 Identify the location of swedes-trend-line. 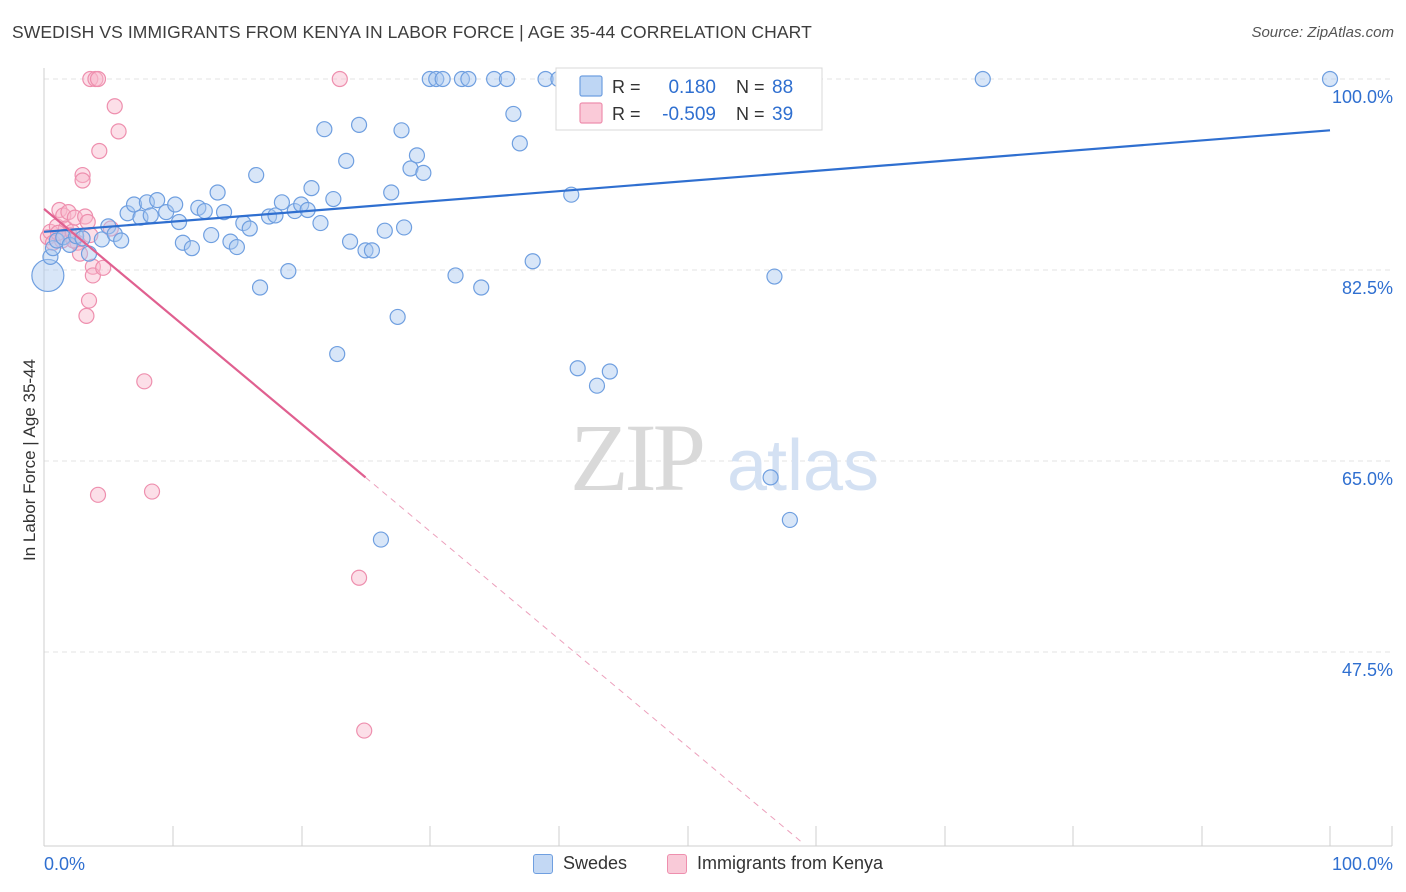
(687, 181).